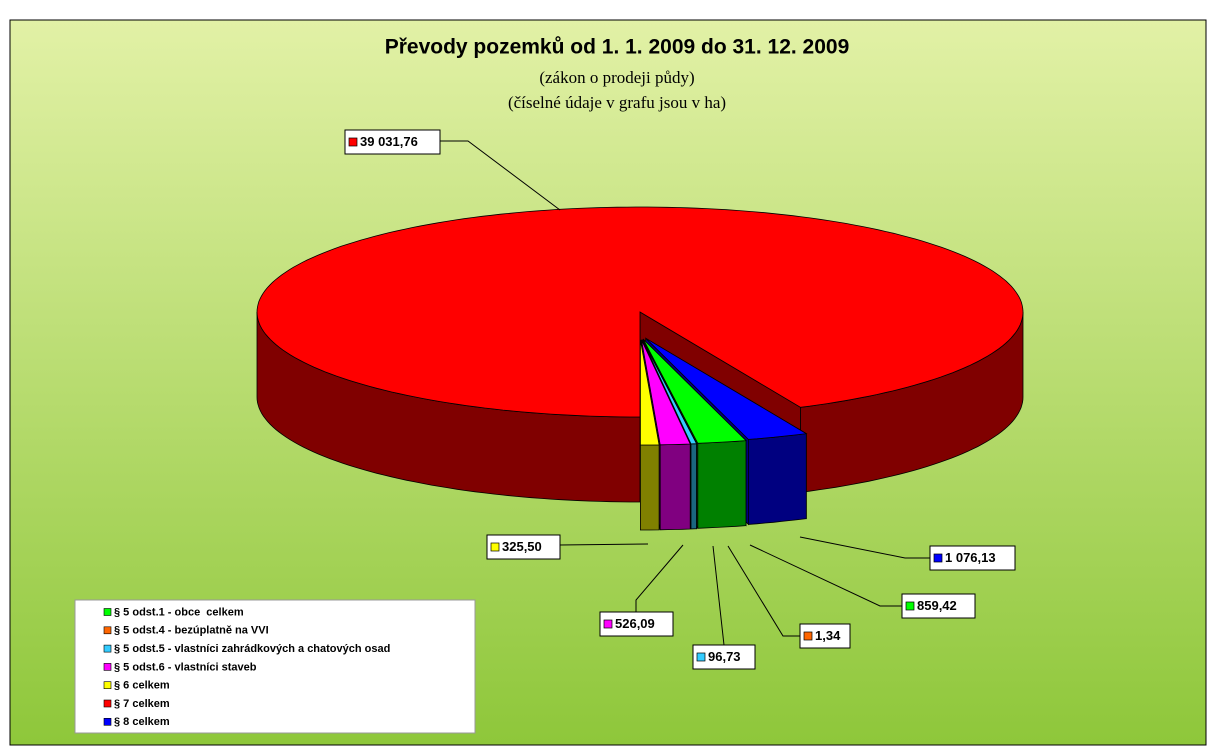 The image size is (1216, 752). I want to click on legend-label: § 6 celkem, so click(142, 686).